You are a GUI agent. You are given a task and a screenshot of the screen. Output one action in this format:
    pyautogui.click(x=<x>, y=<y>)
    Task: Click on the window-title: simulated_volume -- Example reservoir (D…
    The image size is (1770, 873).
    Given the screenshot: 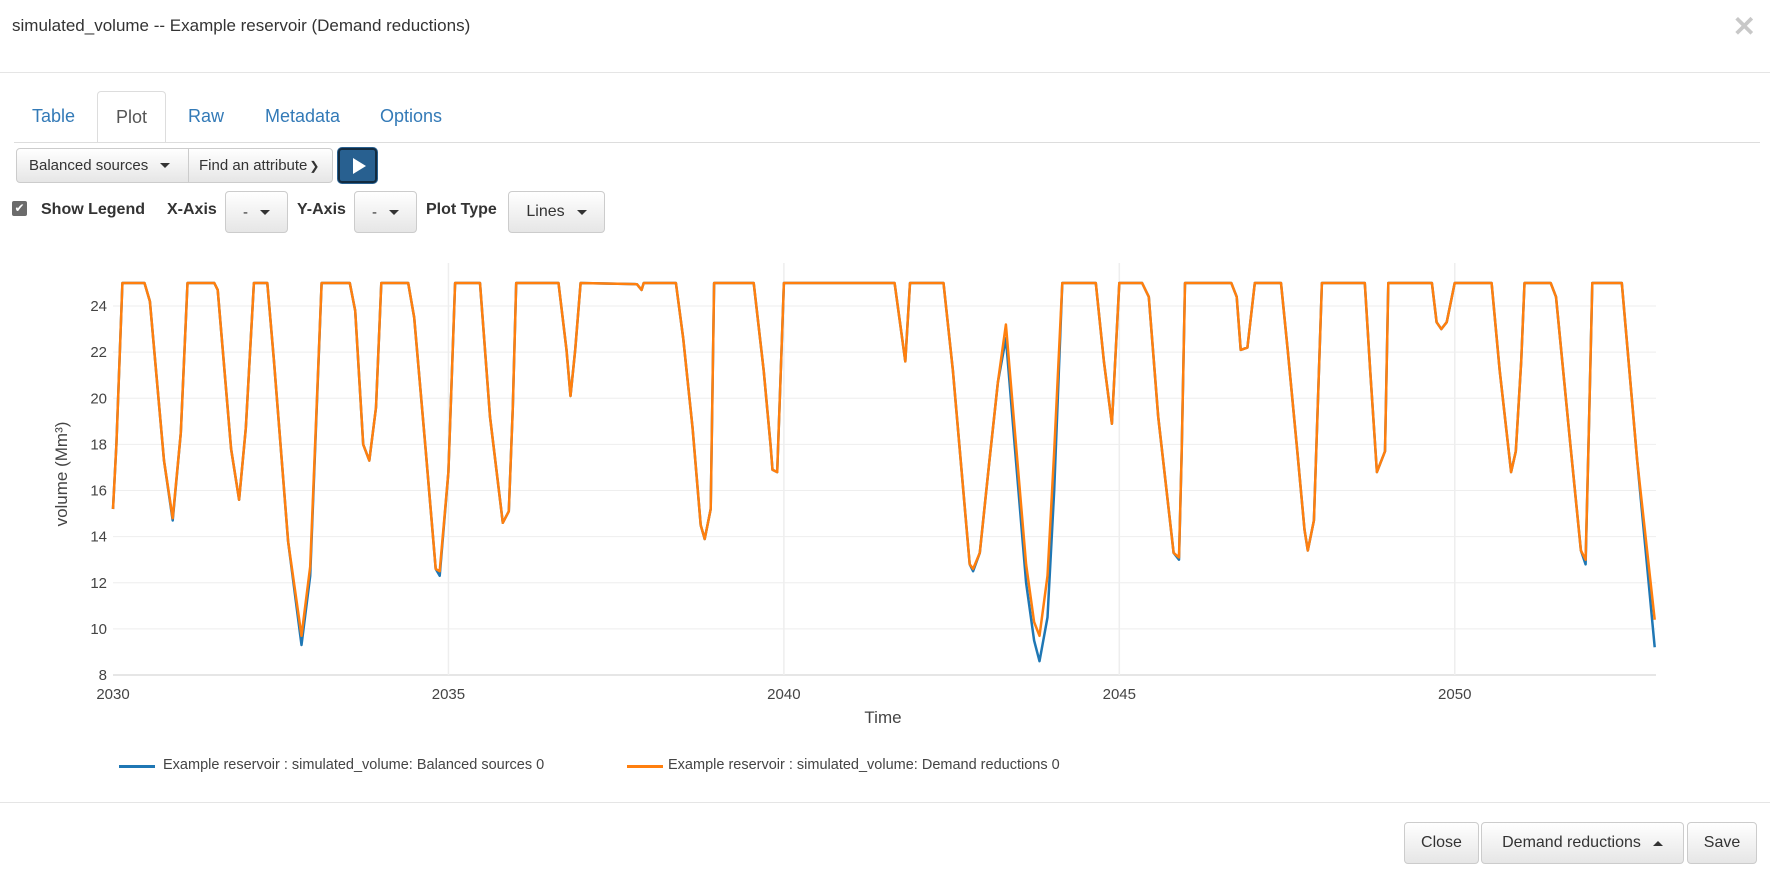 What is the action you would take?
    pyautogui.click(x=241, y=25)
    